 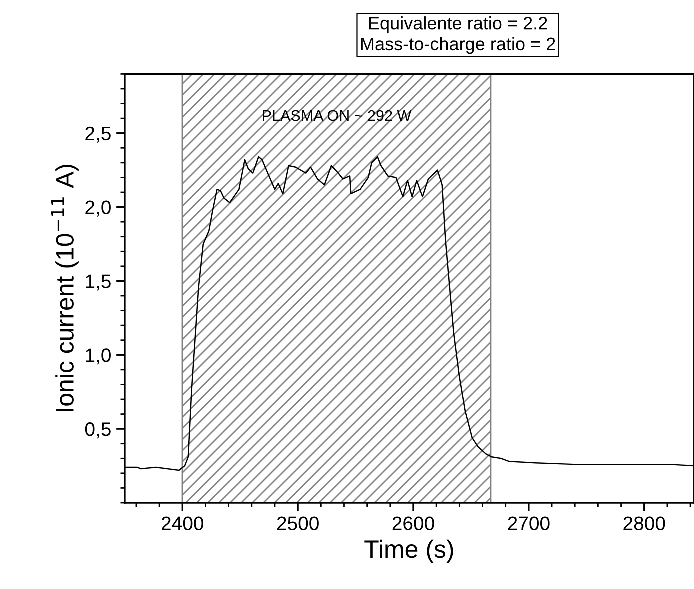 I want to click on x-tick-label: 2500, so click(x=298, y=523).